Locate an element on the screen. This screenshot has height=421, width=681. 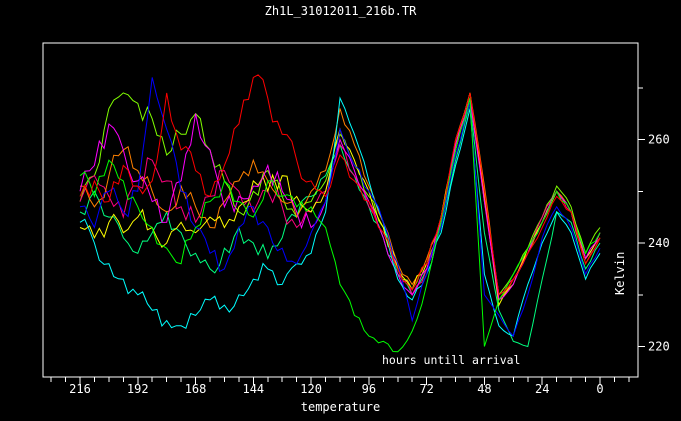
y-tick-label: 260 is located at coordinates (659, 140).